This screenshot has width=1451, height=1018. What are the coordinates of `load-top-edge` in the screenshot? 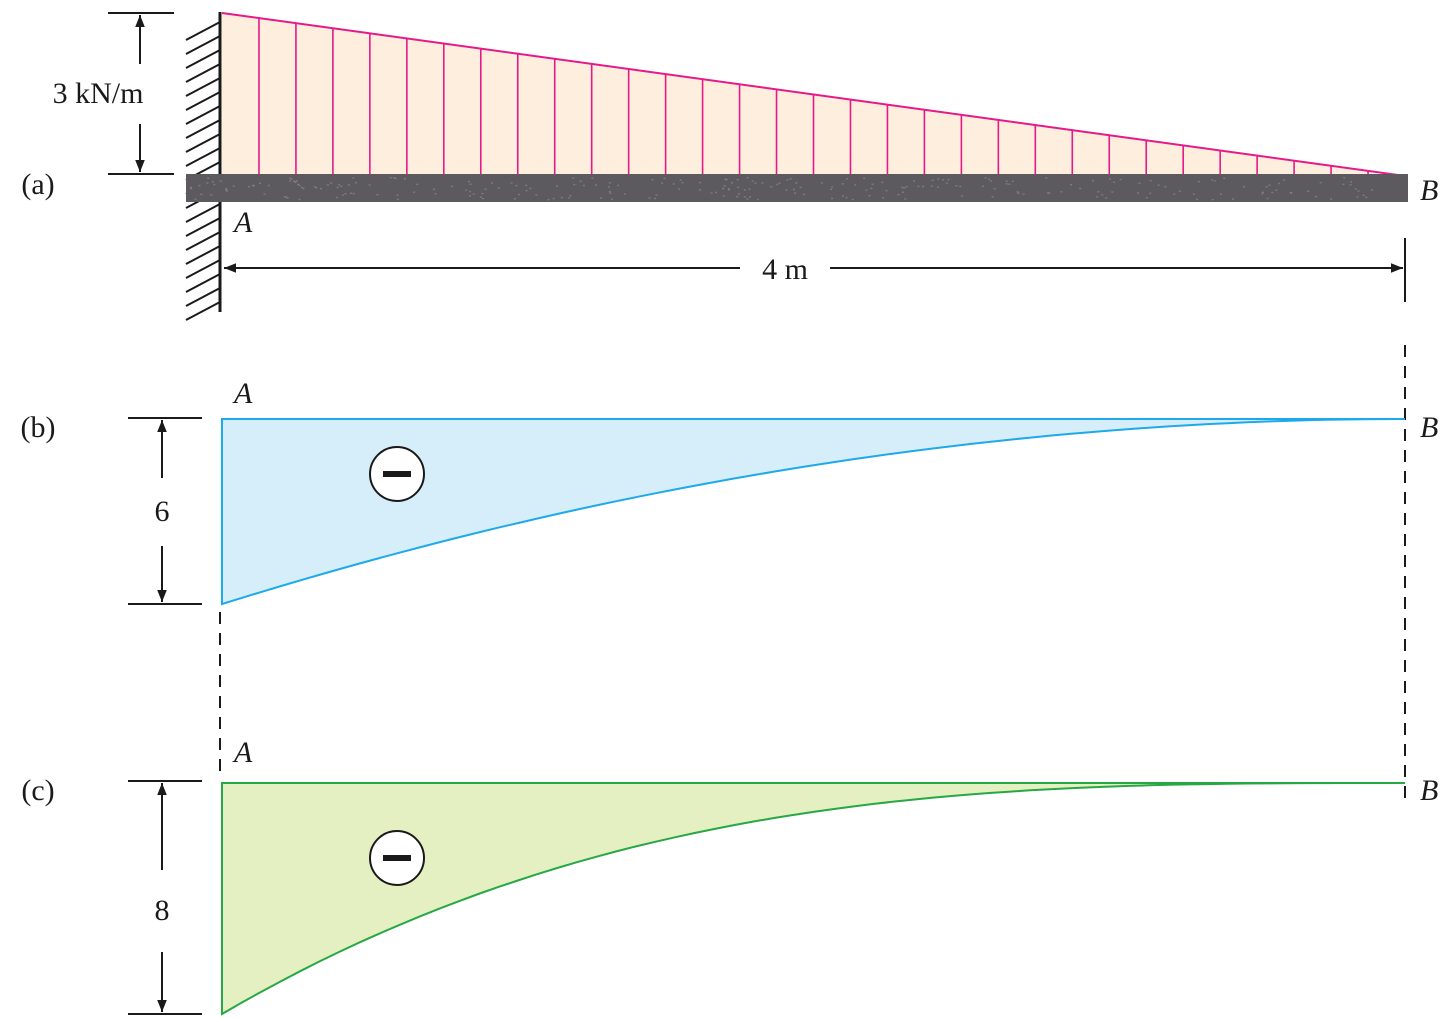 It's located at (813, 94).